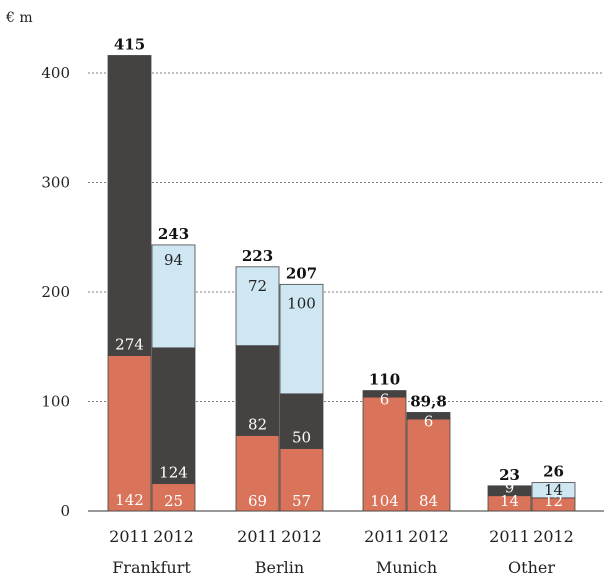 Image resolution: width=608 pixels, height=579 pixels. Describe the element at coordinates (173, 473) in the screenshot. I see `bar-segment-value-label: 124` at that location.